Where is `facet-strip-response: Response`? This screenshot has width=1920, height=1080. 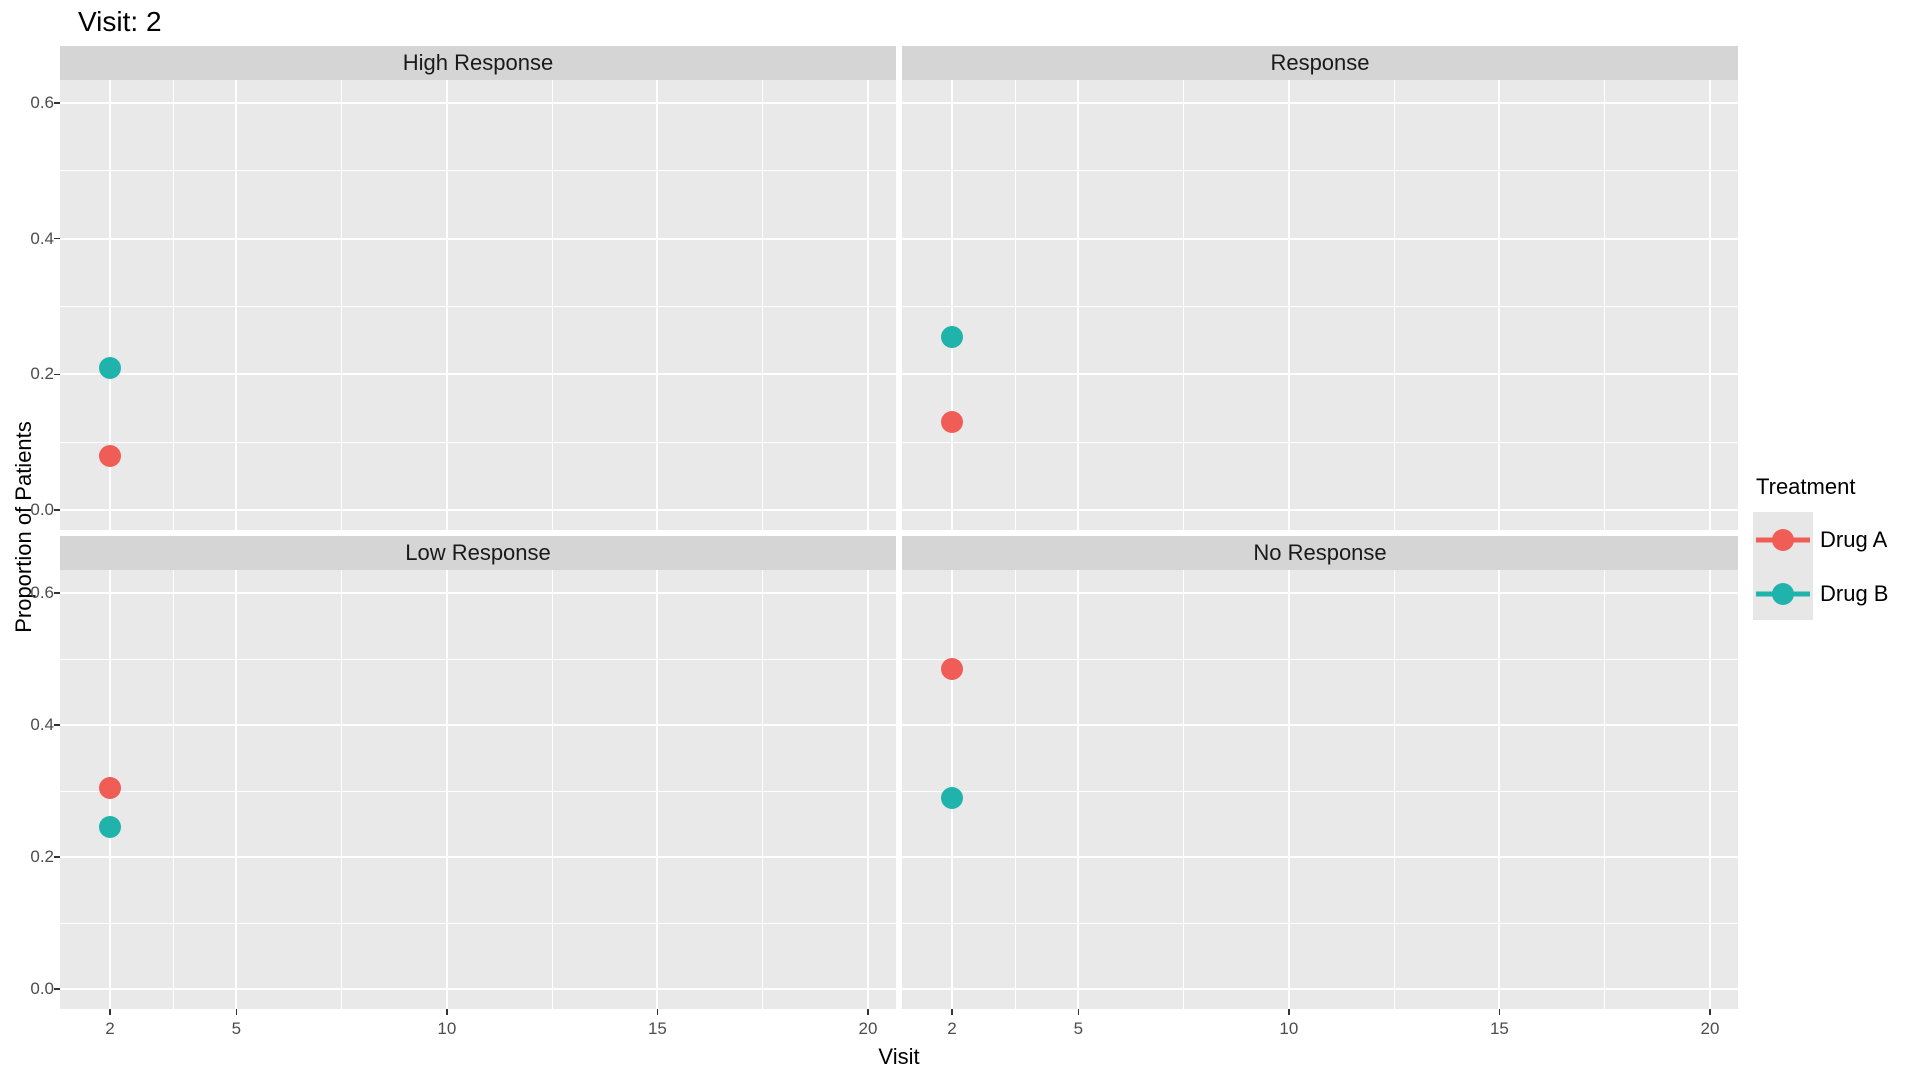
facet-strip-response: Response is located at coordinates (1320, 63).